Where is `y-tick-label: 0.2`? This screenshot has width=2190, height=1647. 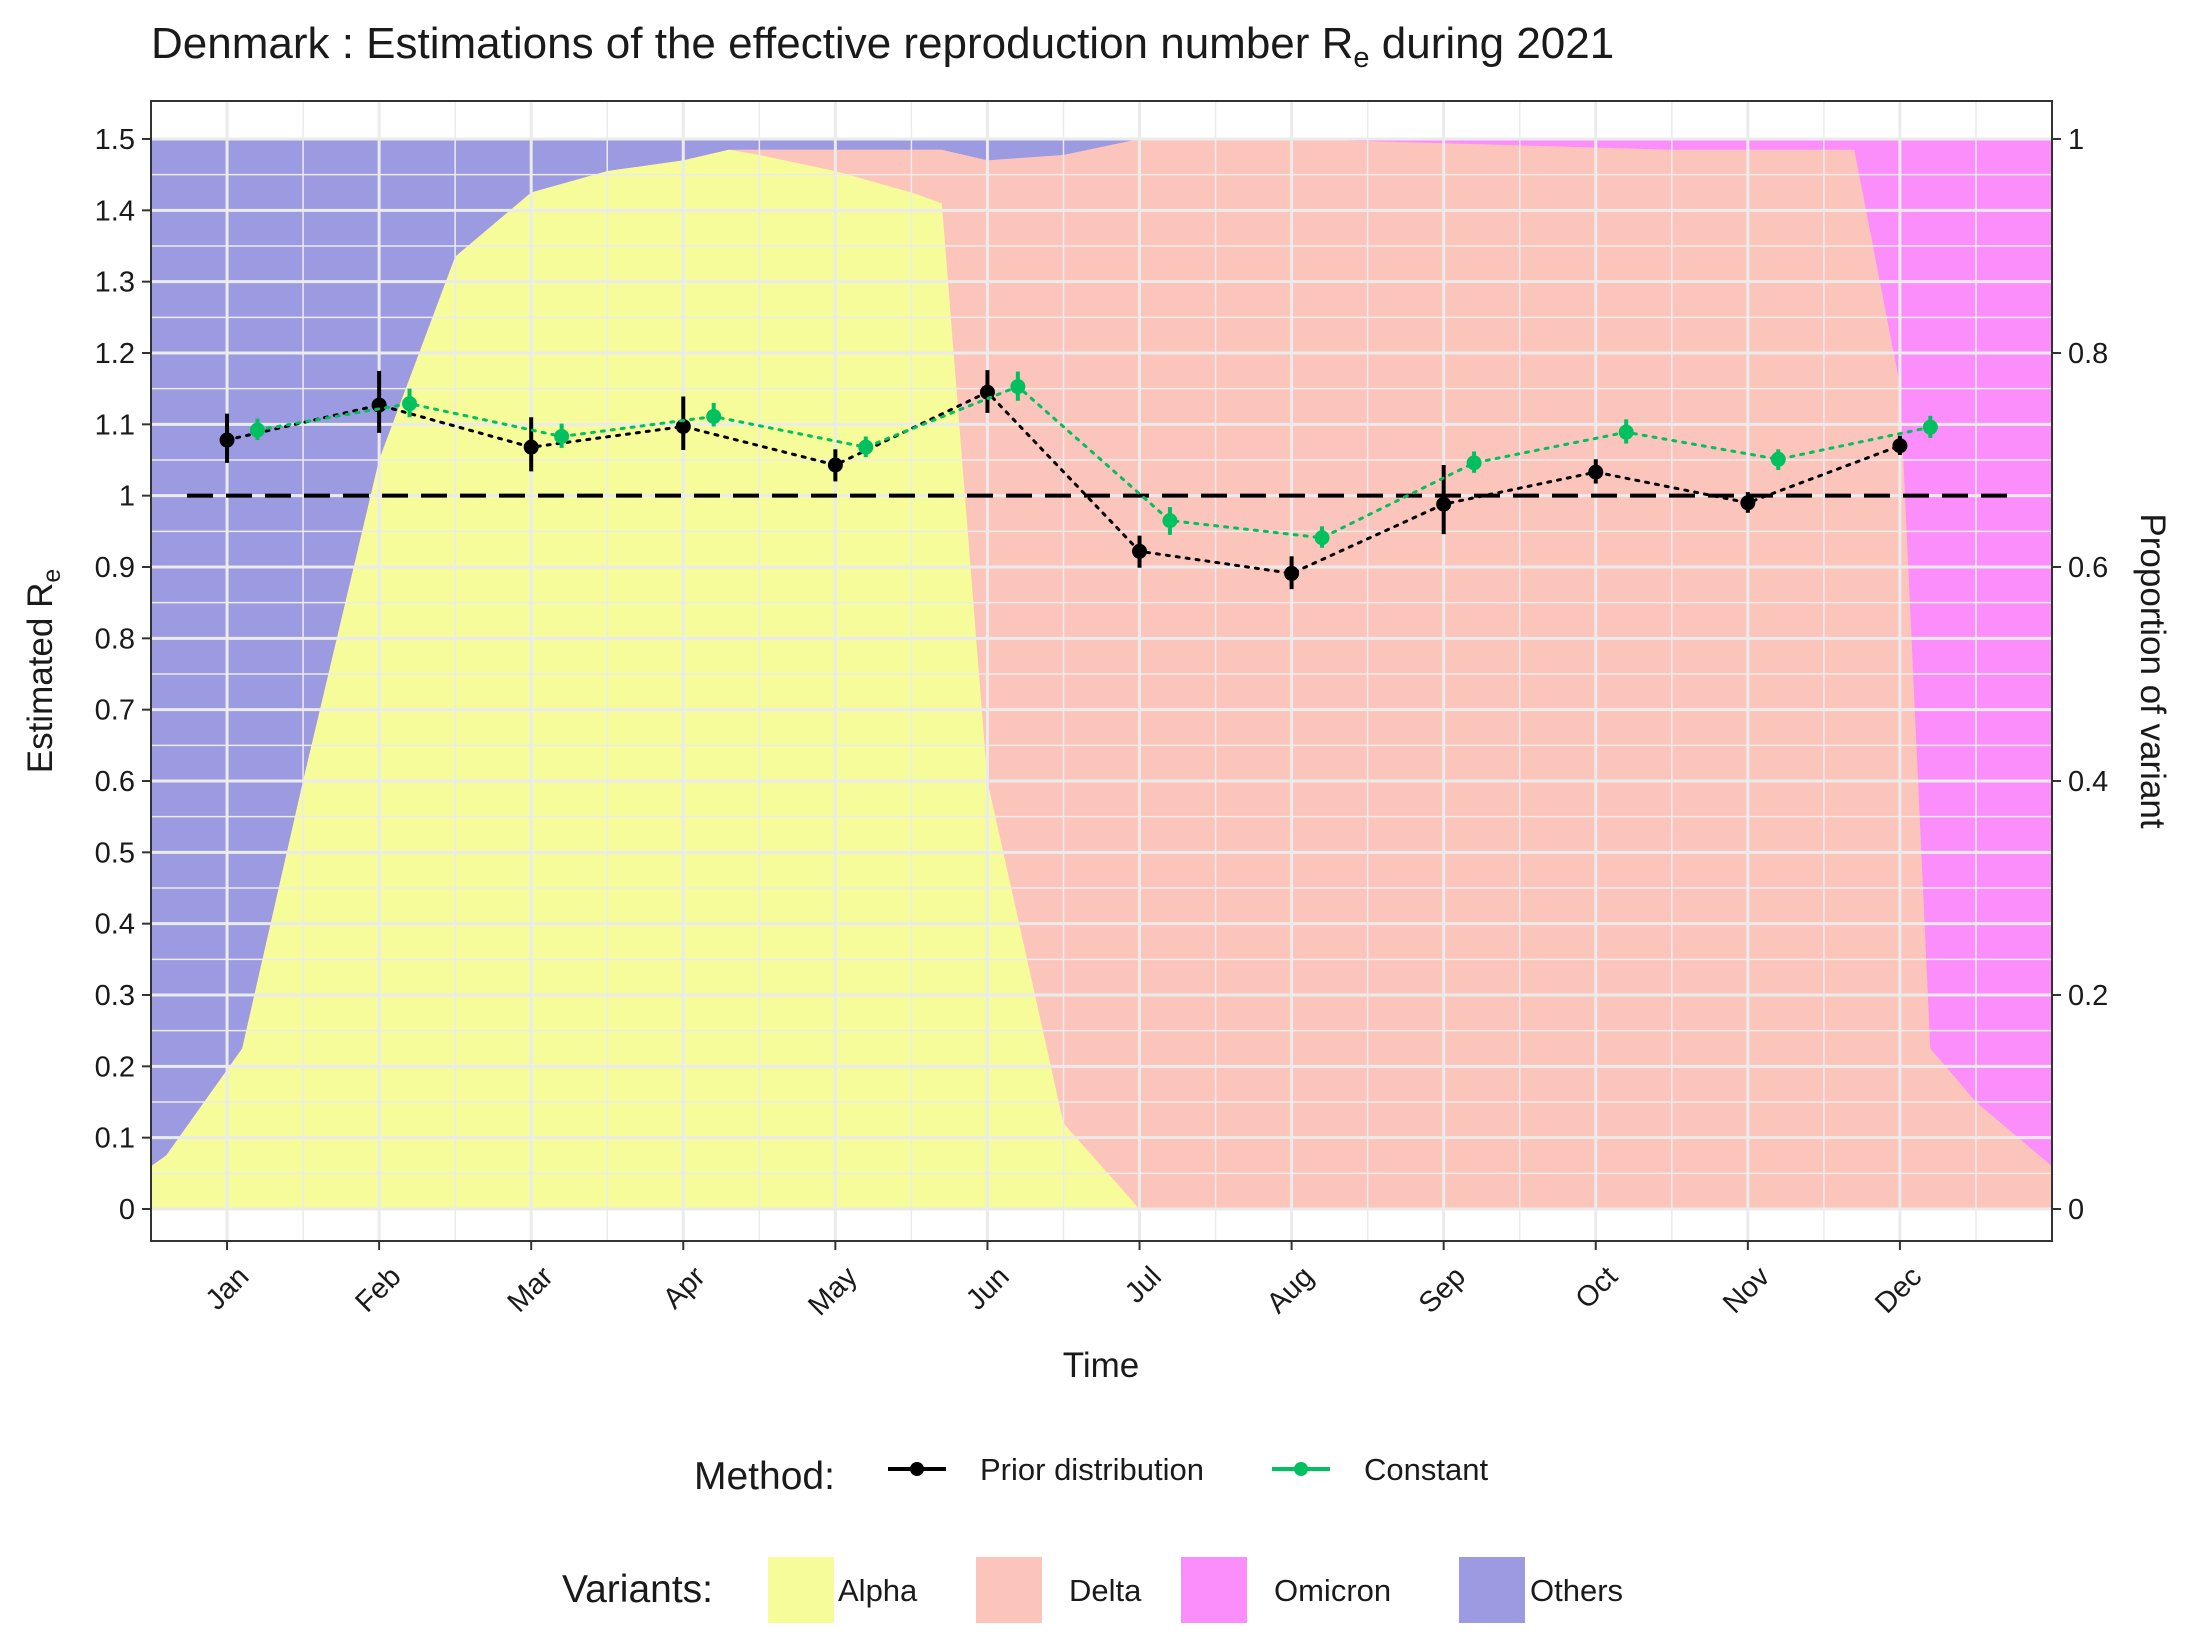 y-tick-label: 0.2 is located at coordinates (115, 1067).